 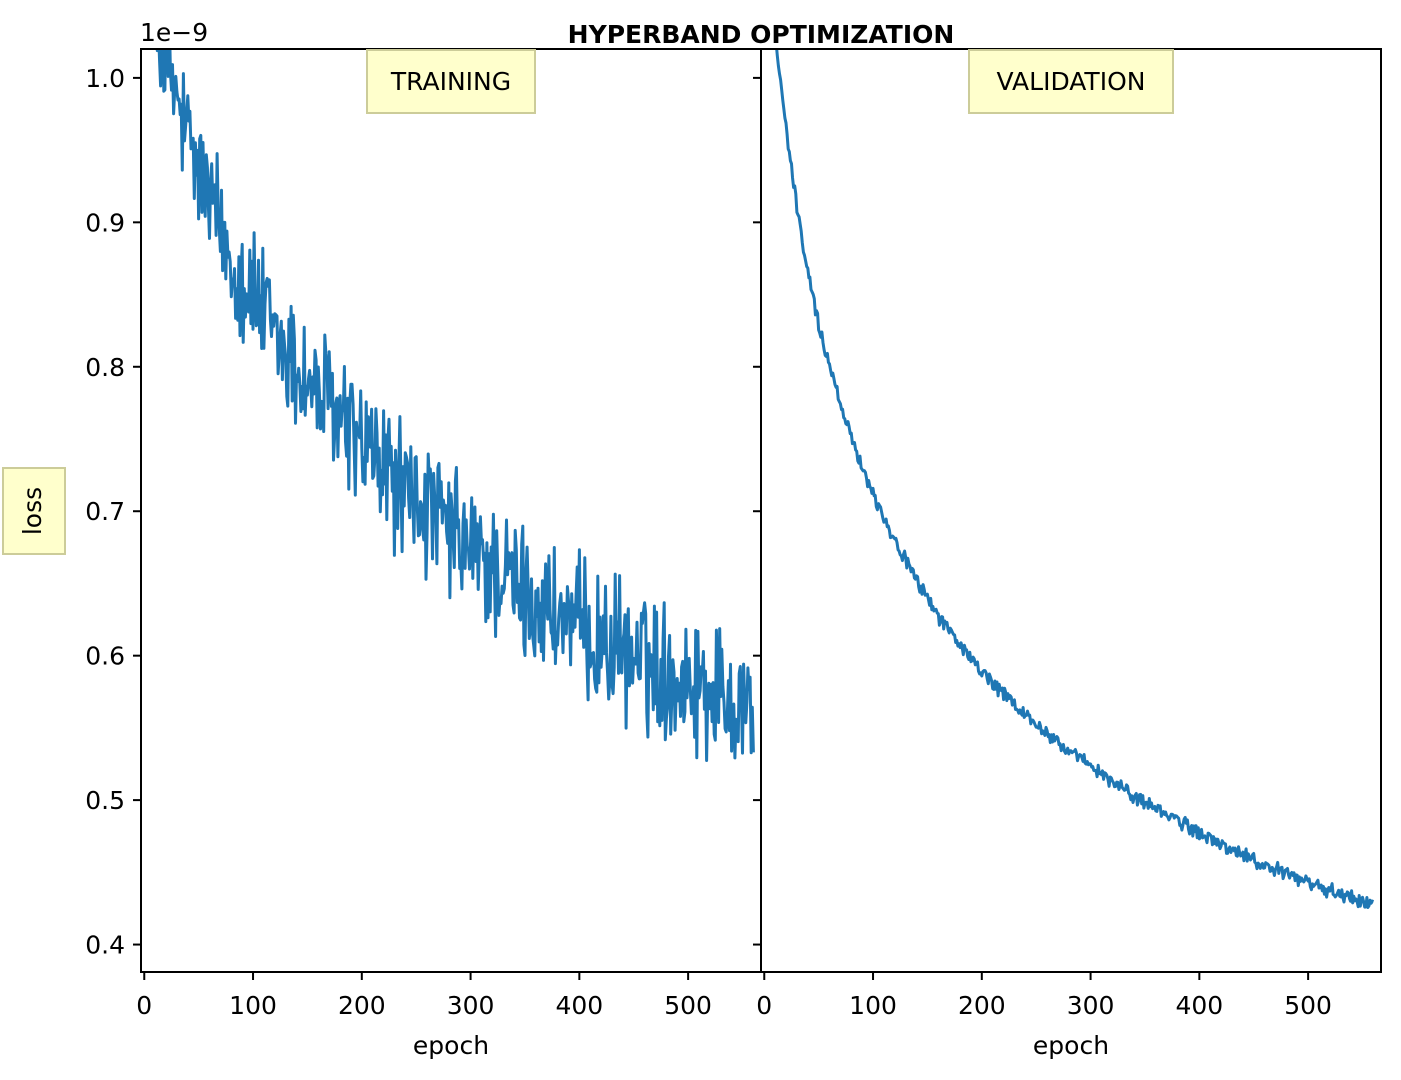 I want to click on y-axis-label: loss, so click(x=32, y=511).